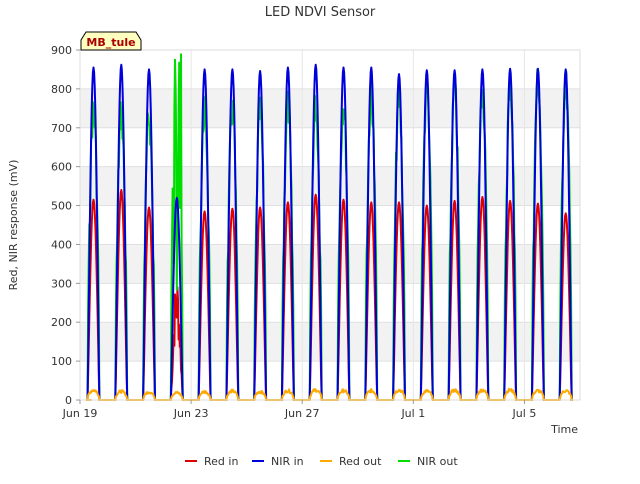  I want to click on x-axis-label: Time, so click(564, 429).